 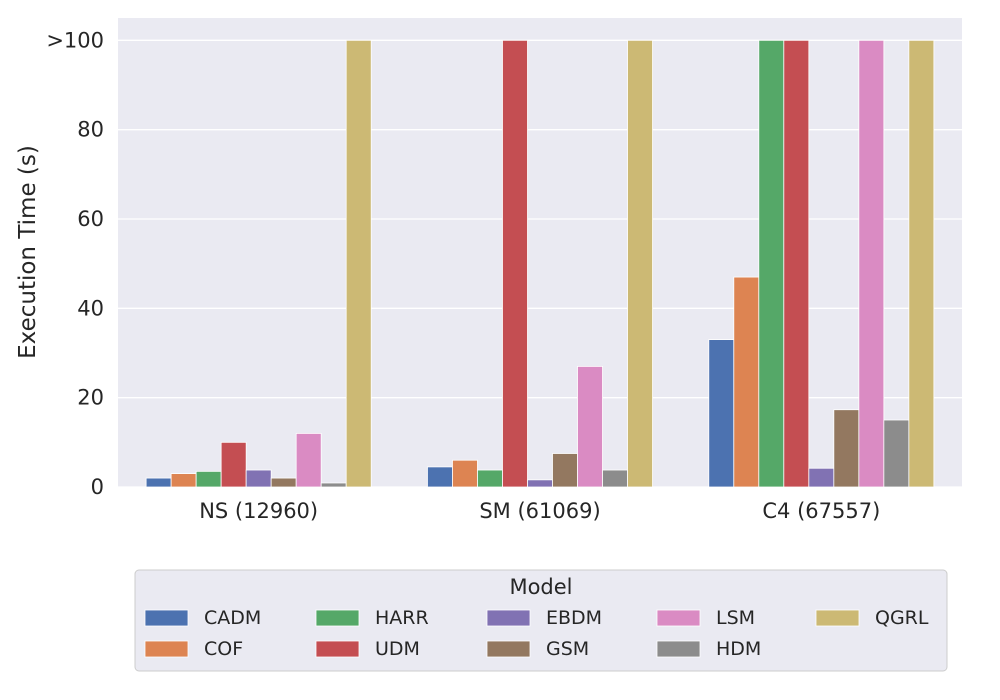 I want to click on bar-udm-ns, so click(x=233, y=464).